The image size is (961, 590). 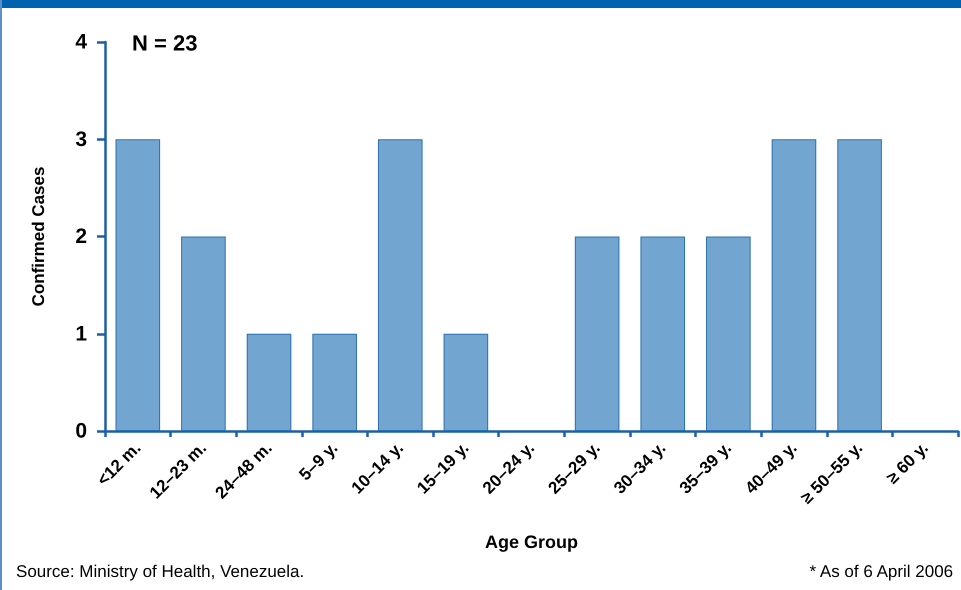 I want to click on y-tick-label: 3, so click(x=81, y=139).